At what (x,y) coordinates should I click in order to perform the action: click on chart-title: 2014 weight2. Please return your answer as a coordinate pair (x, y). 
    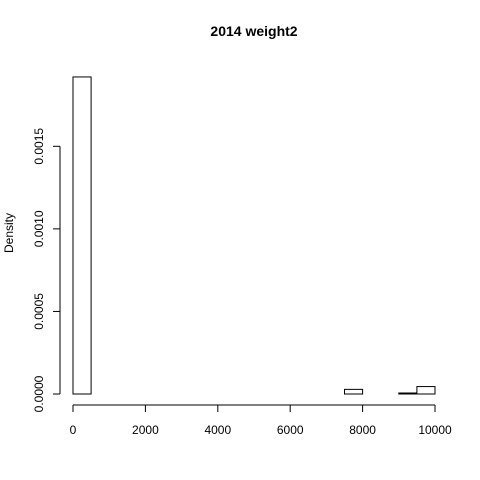
    Looking at the image, I should click on (253, 31).